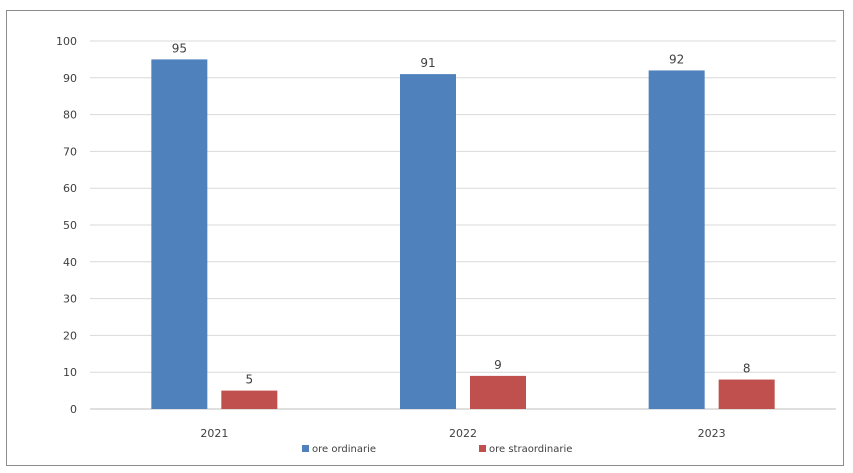 The width and height of the screenshot is (853, 473). Describe the element at coordinates (70, 115) in the screenshot. I see `y-tick-label: 80` at that location.